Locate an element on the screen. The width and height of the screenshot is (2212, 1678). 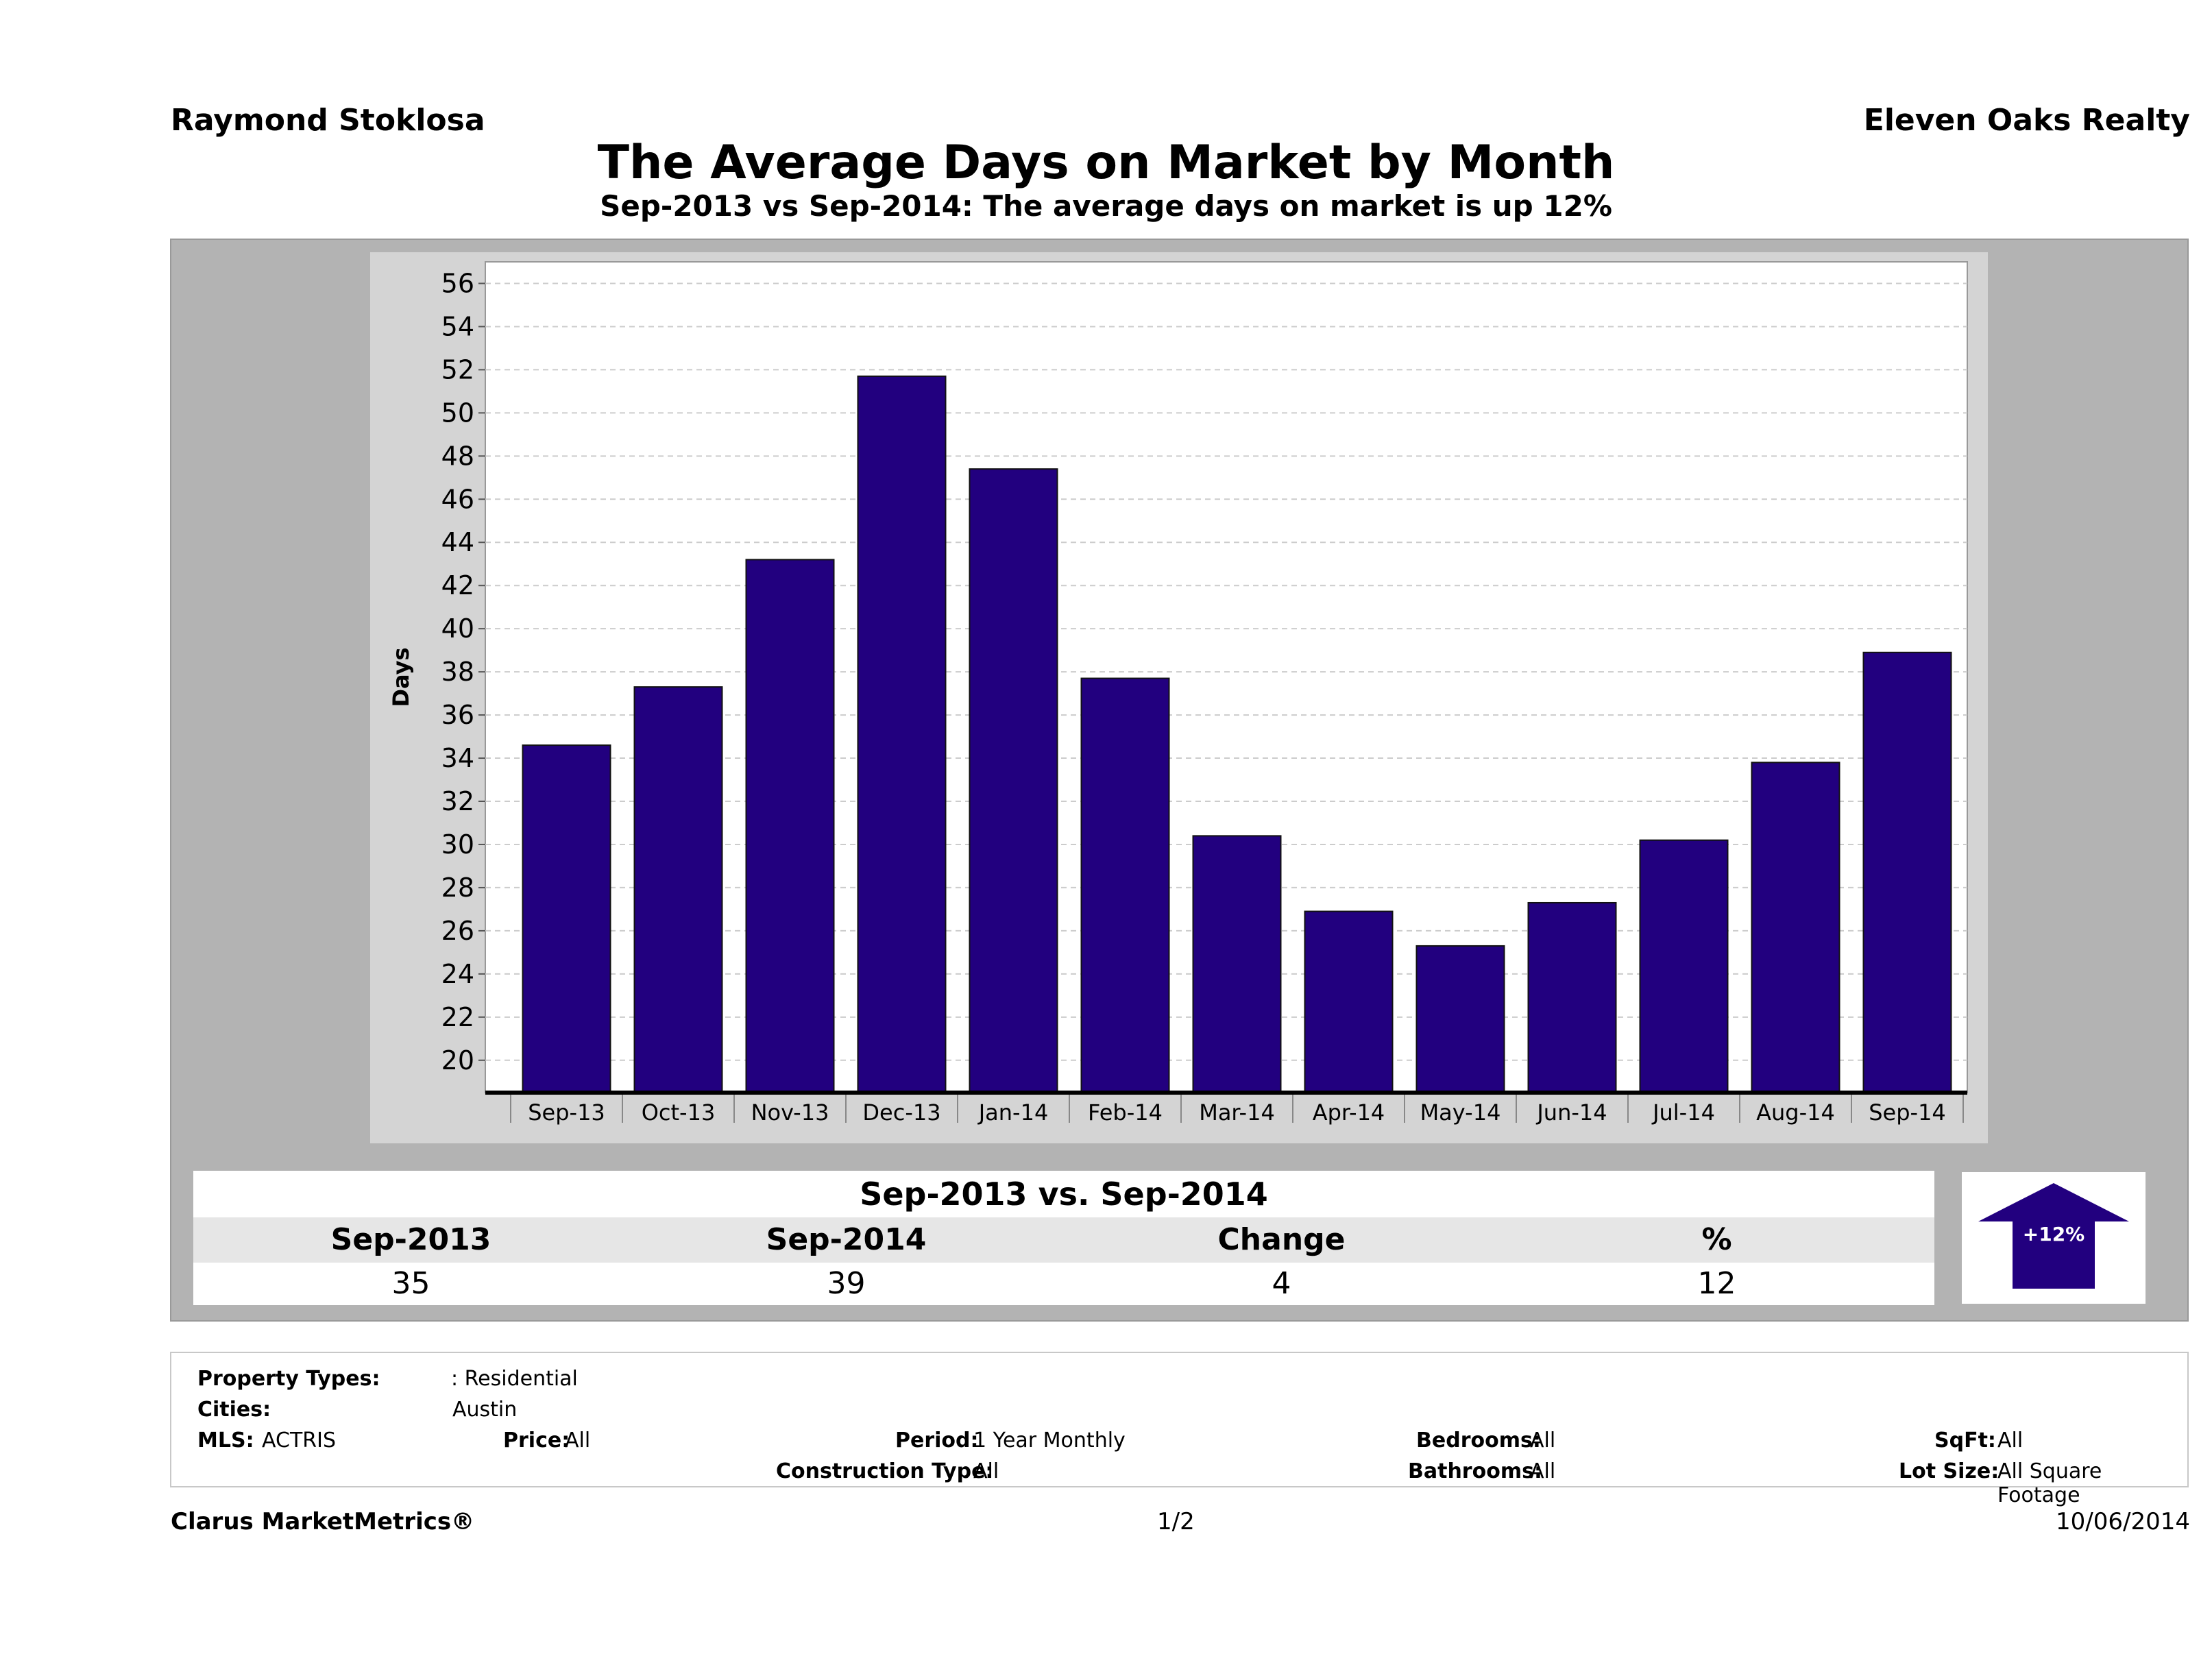
comparison-header: % is located at coordinates (1716, 1239).